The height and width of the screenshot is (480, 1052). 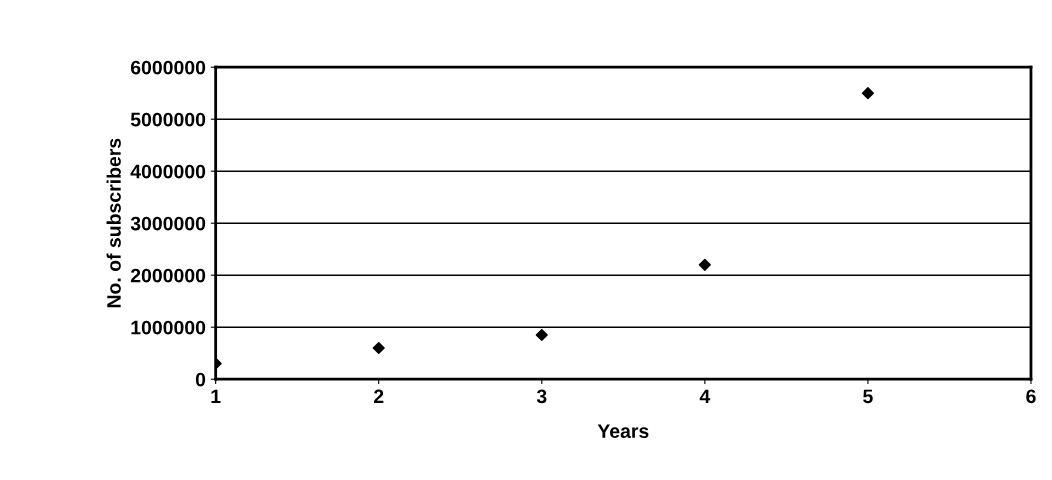 What do you see at coordinates (216, 396) in the screenshot?
I see `x-tick-label: 1` at bounding box center [216, 396].